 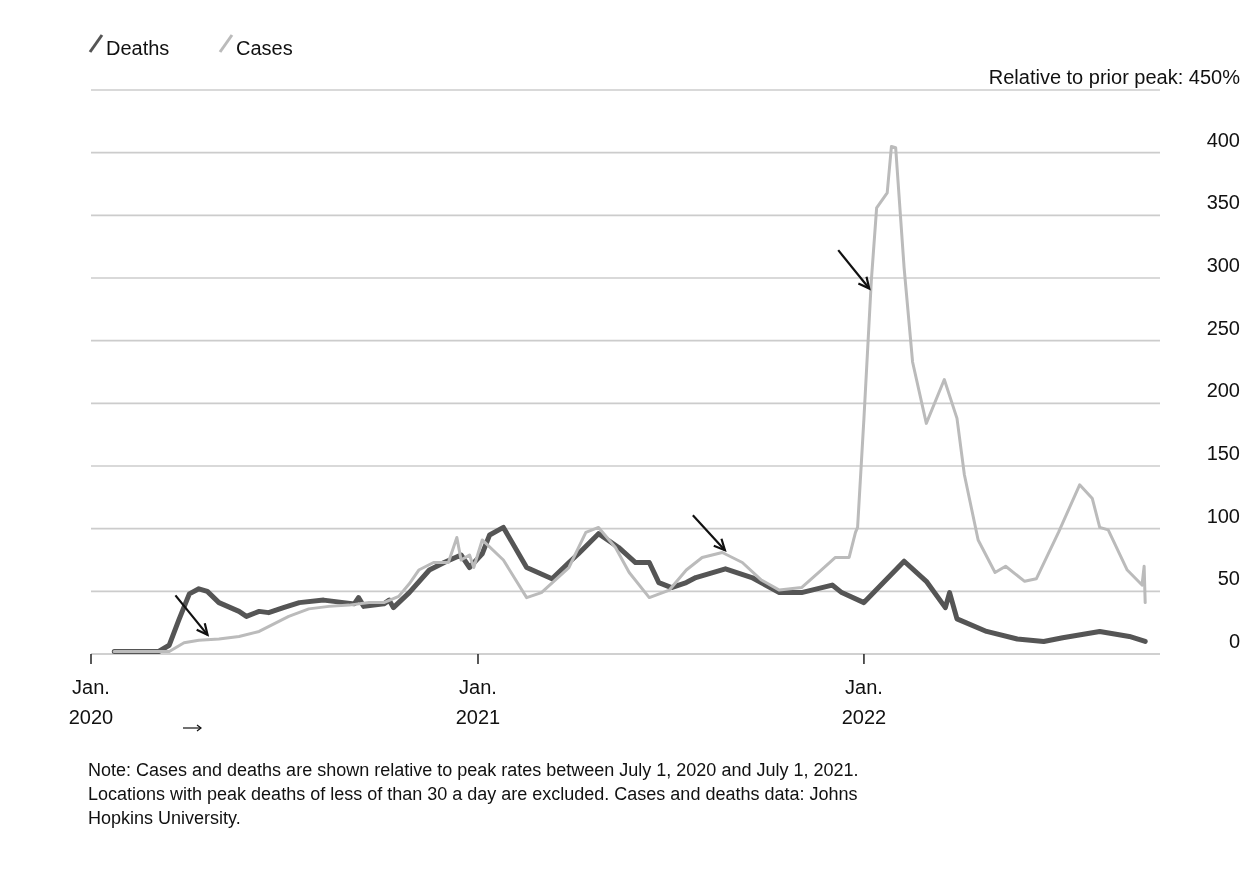 What do you see at coordinates (1223, 202) in the screenshot?
I see `y-tick-label: 350` at bounding box center [1223, 202].